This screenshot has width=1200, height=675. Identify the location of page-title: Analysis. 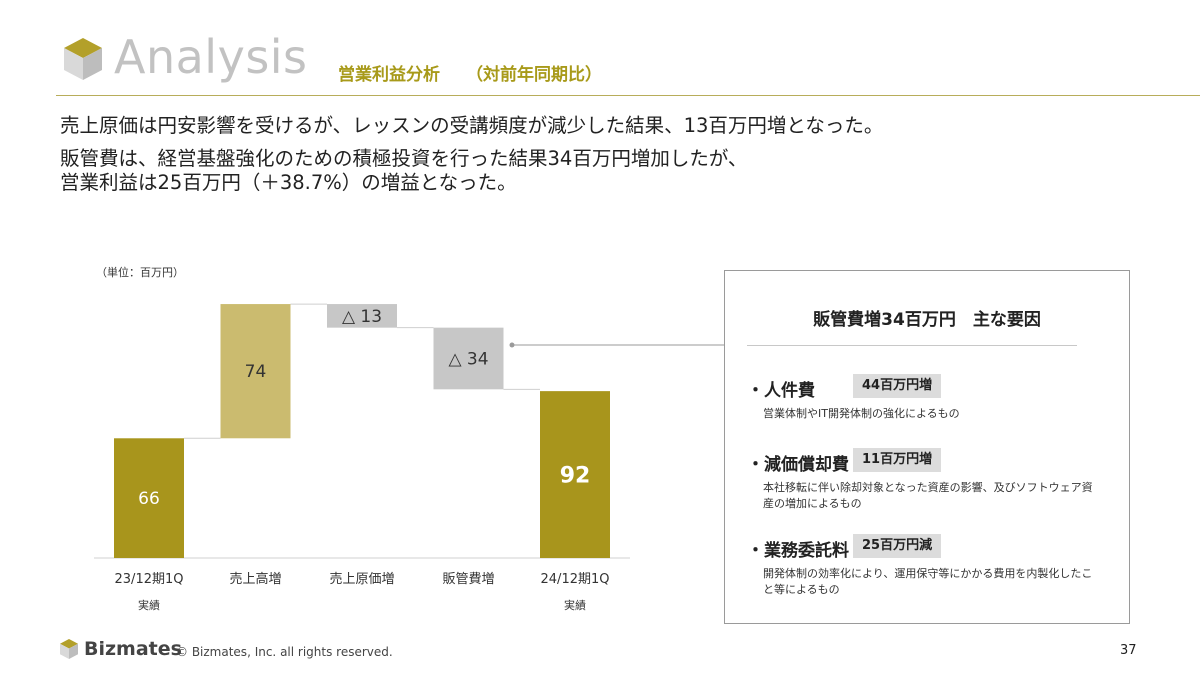
(211, 57).